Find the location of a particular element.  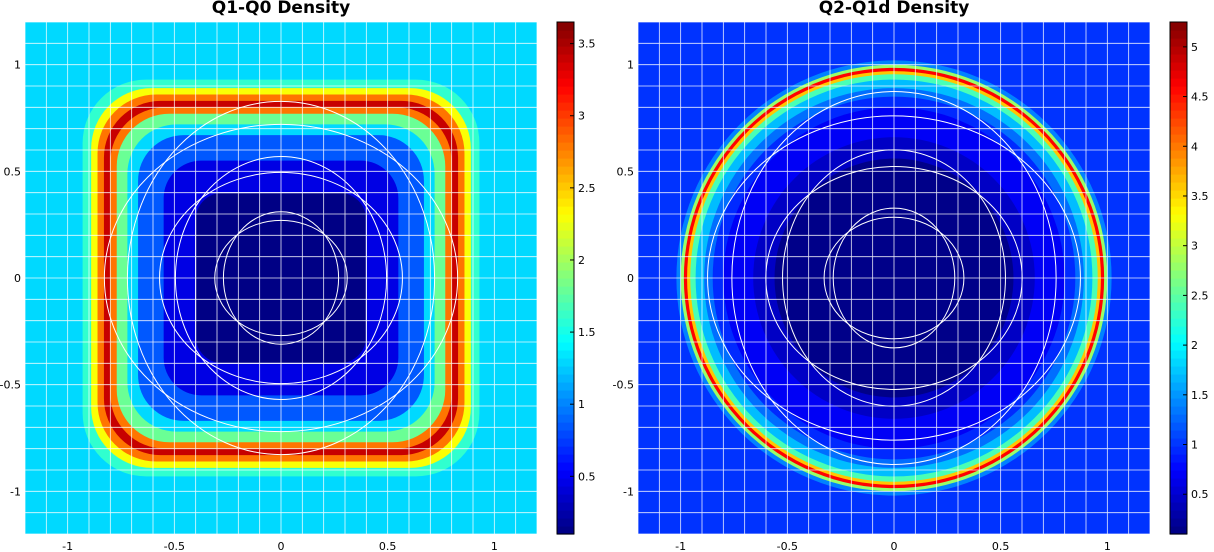

x-tick-label: 1 is located at coordinates (1107, 546).